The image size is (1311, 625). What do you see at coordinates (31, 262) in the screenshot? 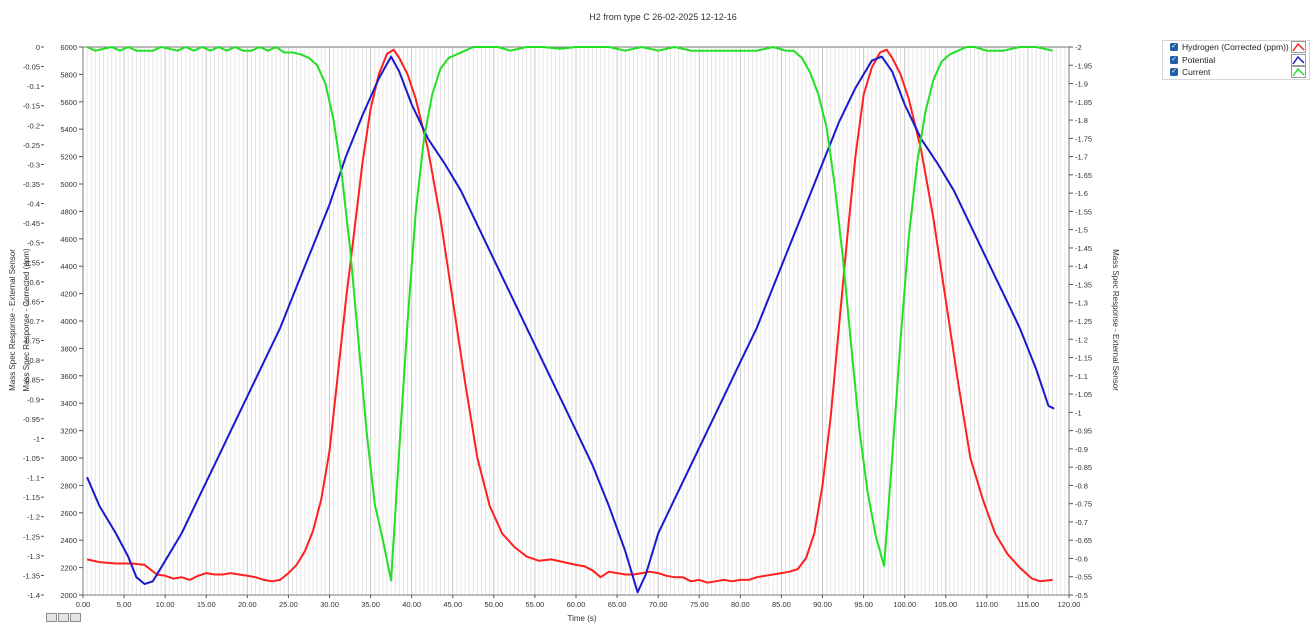
I see `outer-left-tick-label: -0.55` at bounding box center [31, 262].